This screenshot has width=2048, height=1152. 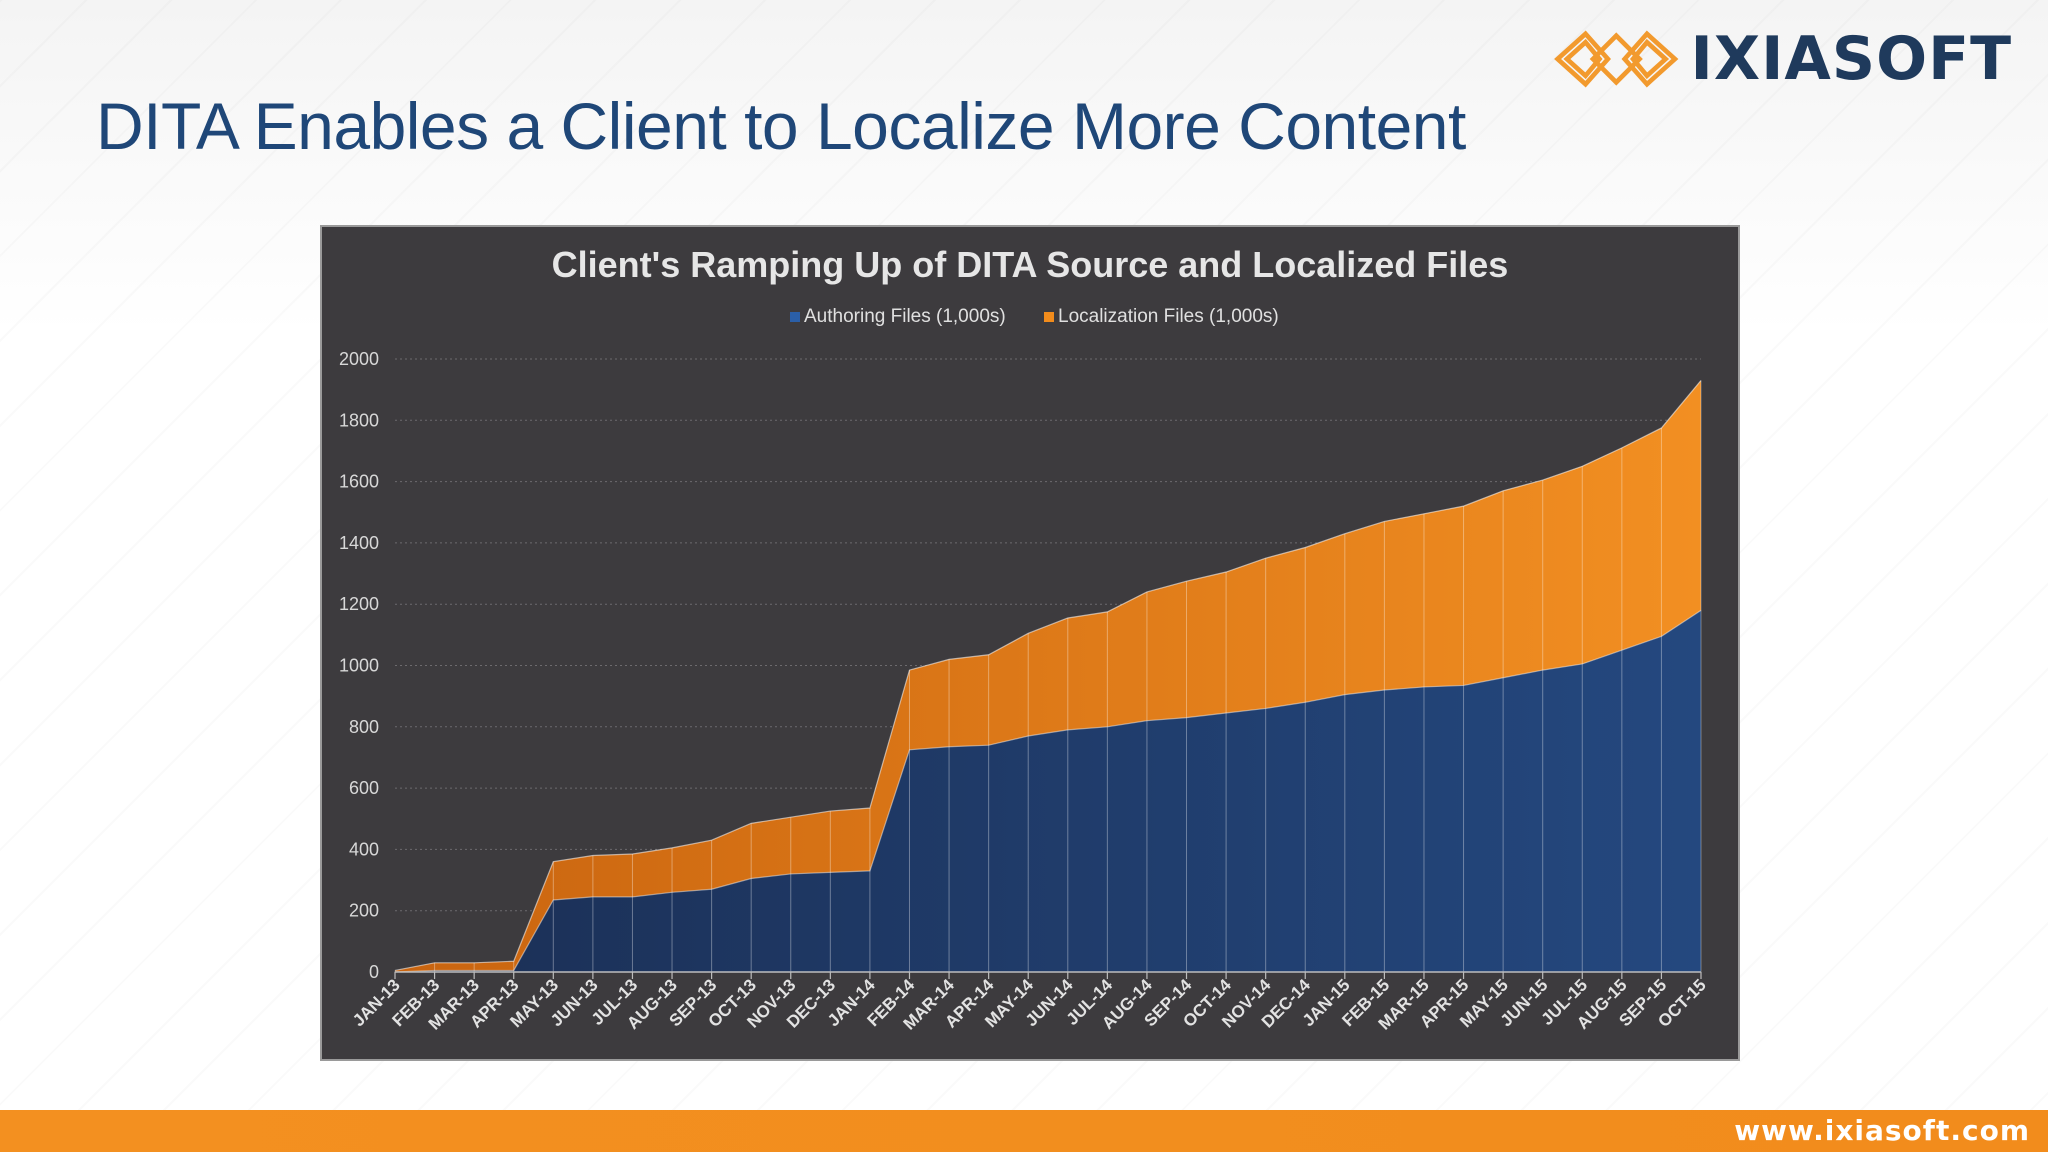 What do you see at coordinates (359, 666) in the screenshot?
I see `y-tick-label: 1000` at bounding box center [359, 666].